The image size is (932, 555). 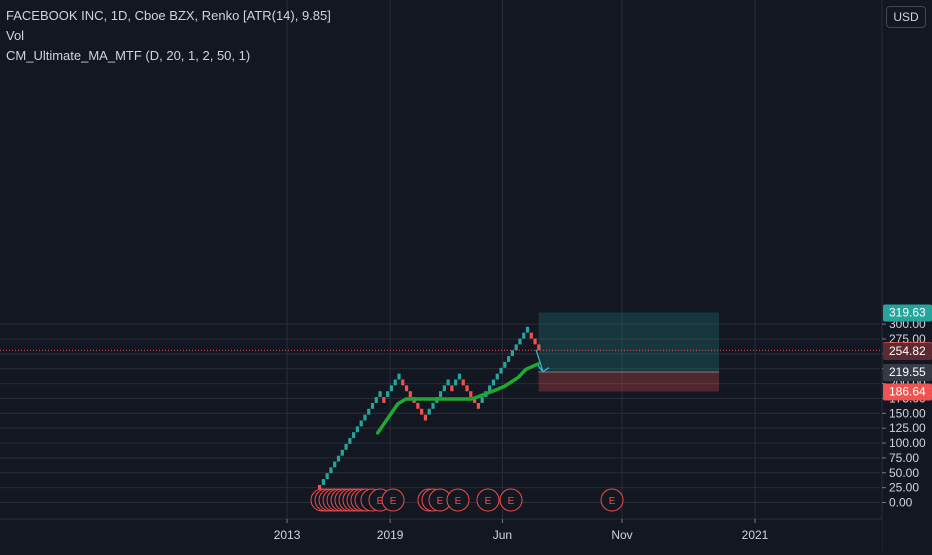 What do you see at coordinates (15, 35) in the screenshot?
I see `legend-volume: Vol` at bounding box center [15, 35].